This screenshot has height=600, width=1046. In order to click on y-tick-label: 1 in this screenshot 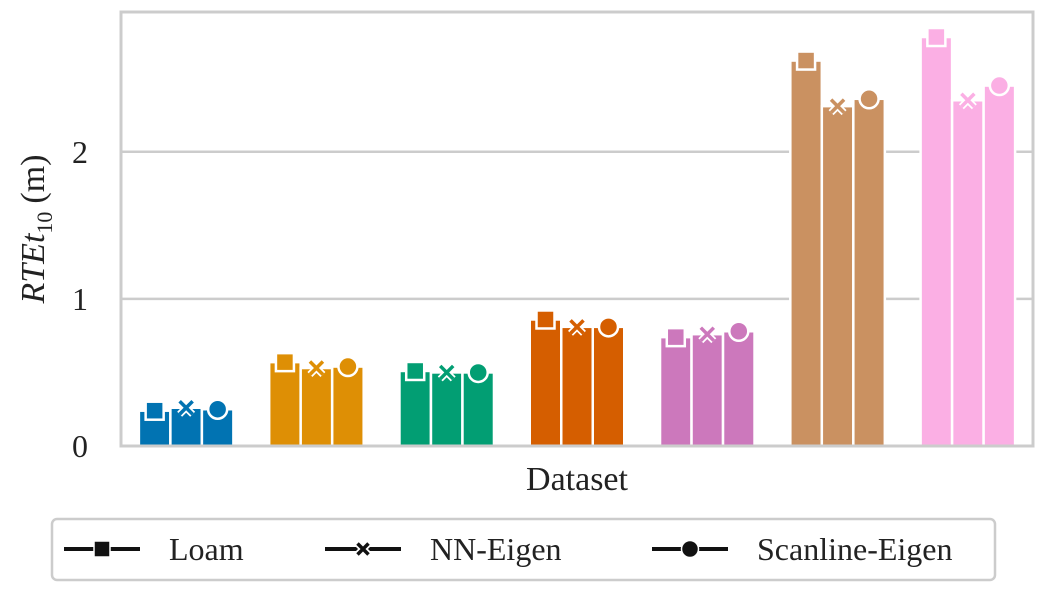, I will do `click(80, 299)`.